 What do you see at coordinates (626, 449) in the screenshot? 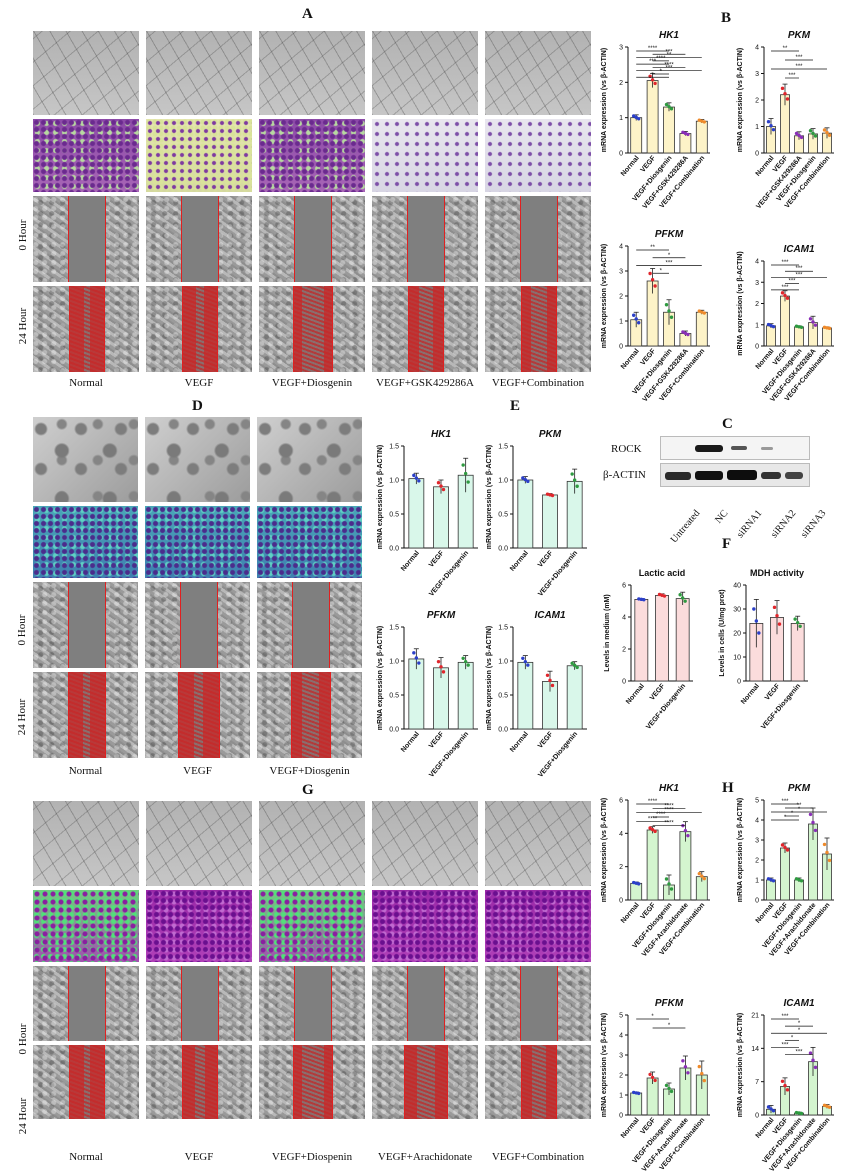
I see `blot-label-rock: ROCK` at bounding box center [626, 449].